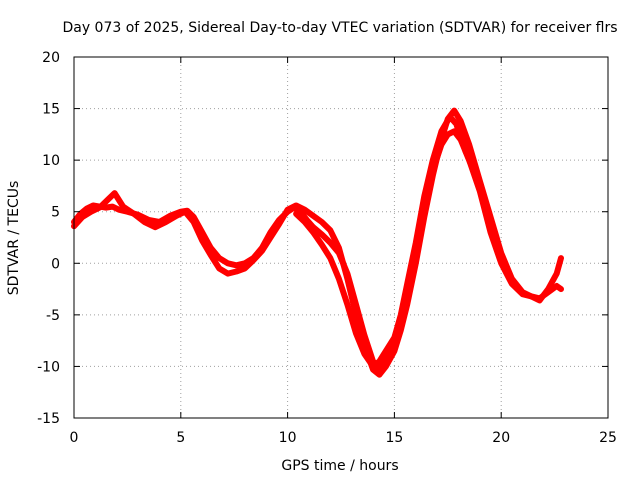 Image resolution: width=640 pixels, height=480 pixels. Describe the element at coordinates (394, 438) in the screenshot. I see `x-tick-label: 15` at that location.